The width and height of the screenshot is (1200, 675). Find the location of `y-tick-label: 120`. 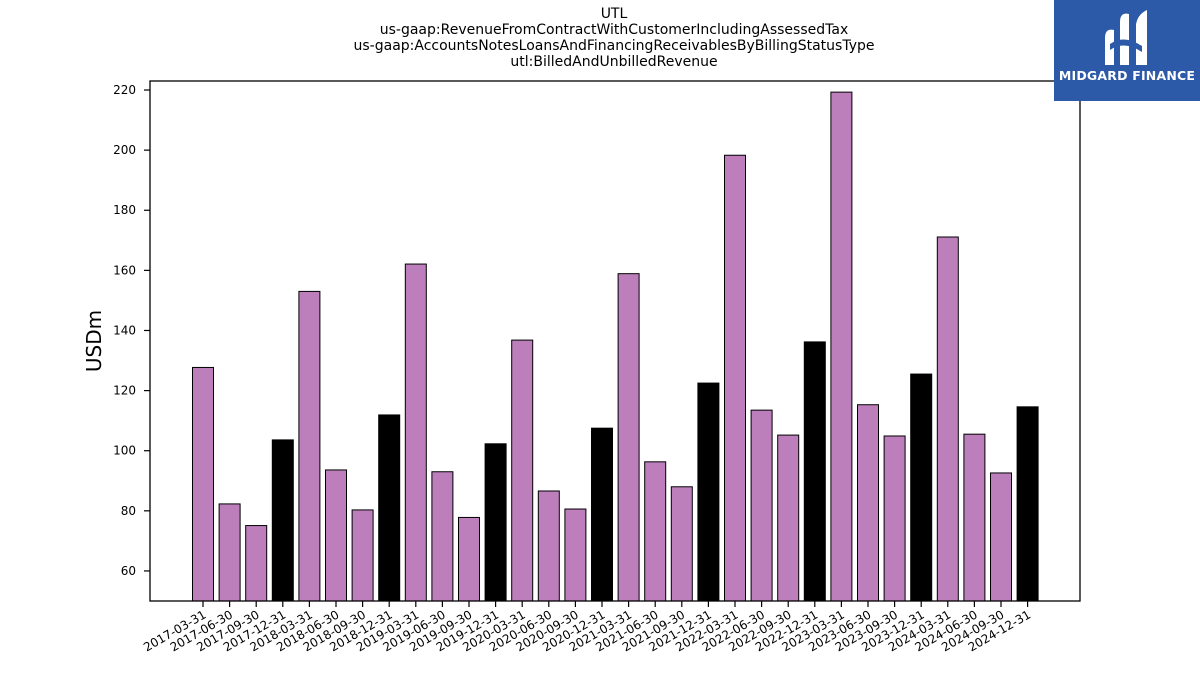

y-tick-label: 120 is located at coordinates (124, 391).